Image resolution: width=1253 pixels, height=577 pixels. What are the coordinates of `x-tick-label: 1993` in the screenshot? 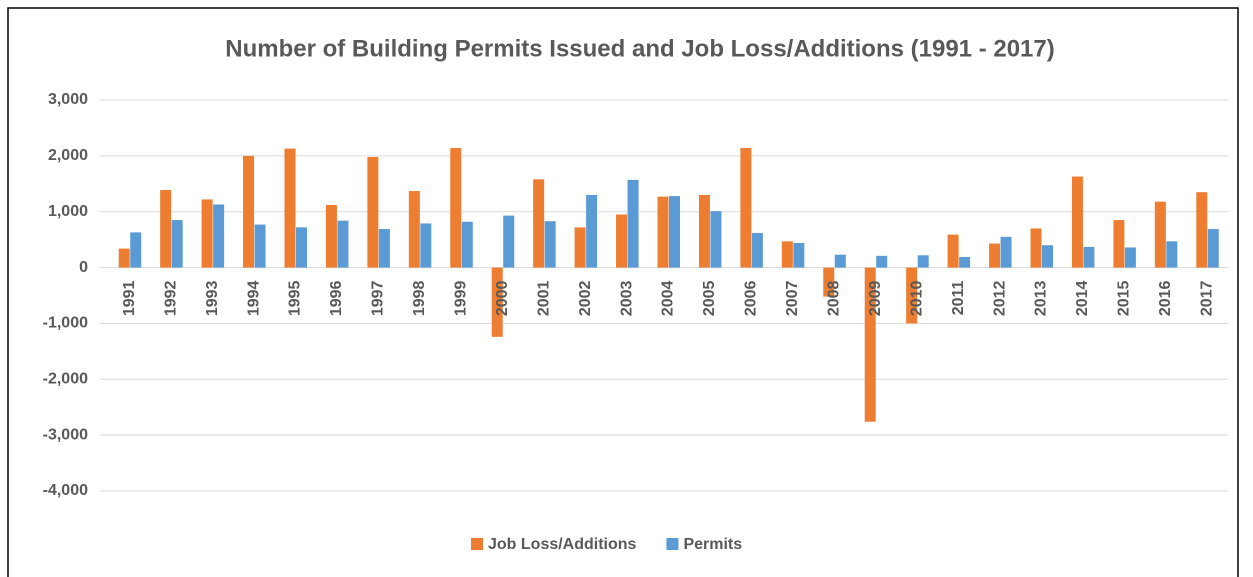 It's located at (212, 298).